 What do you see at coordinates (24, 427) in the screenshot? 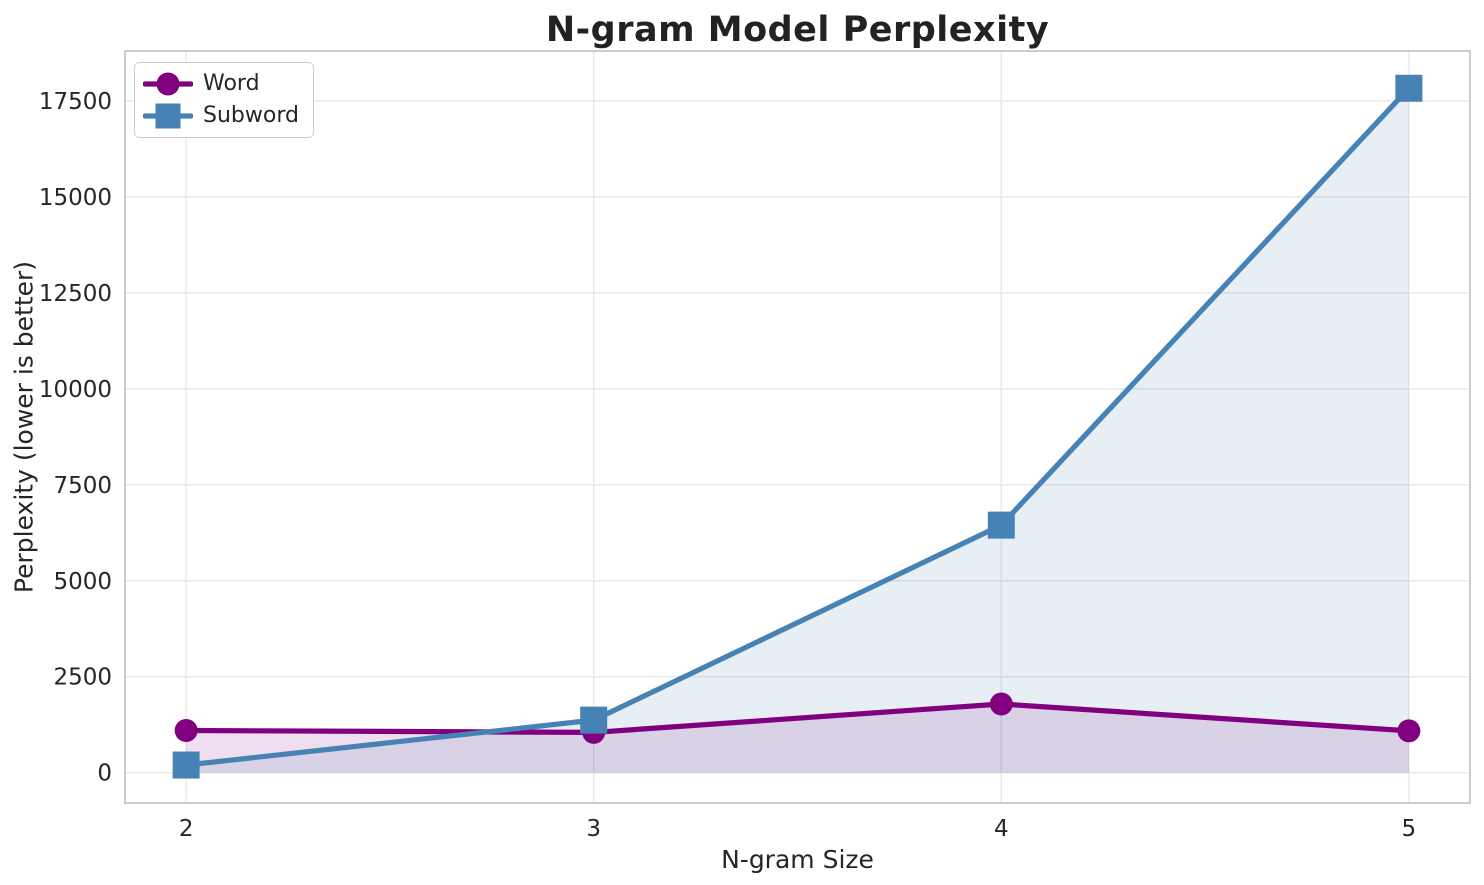
I see `y-axis-label: Perplexity (lower is better)` at bounding box center [24, 427].